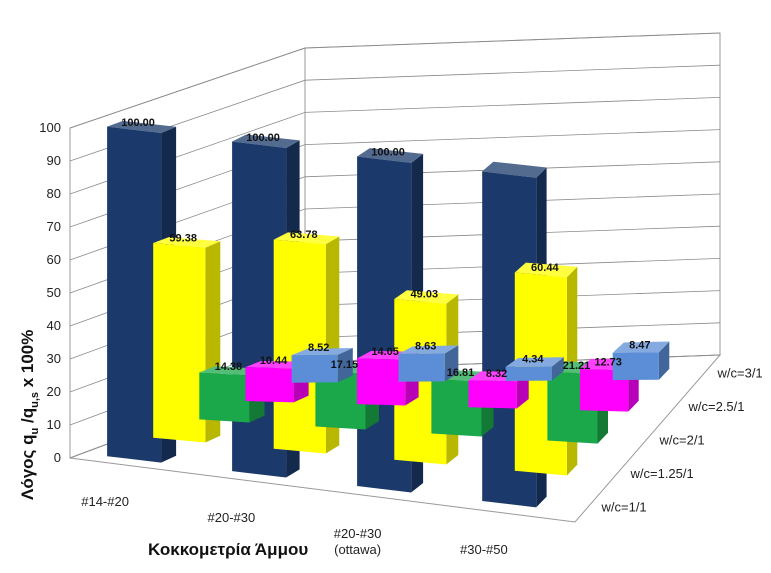 The image size is (771, 573). Describe the element at coordinates (29, 415) in the screenshot. I see `y-axis-title: Λόγος qu /qu,s x 100%` at that location.